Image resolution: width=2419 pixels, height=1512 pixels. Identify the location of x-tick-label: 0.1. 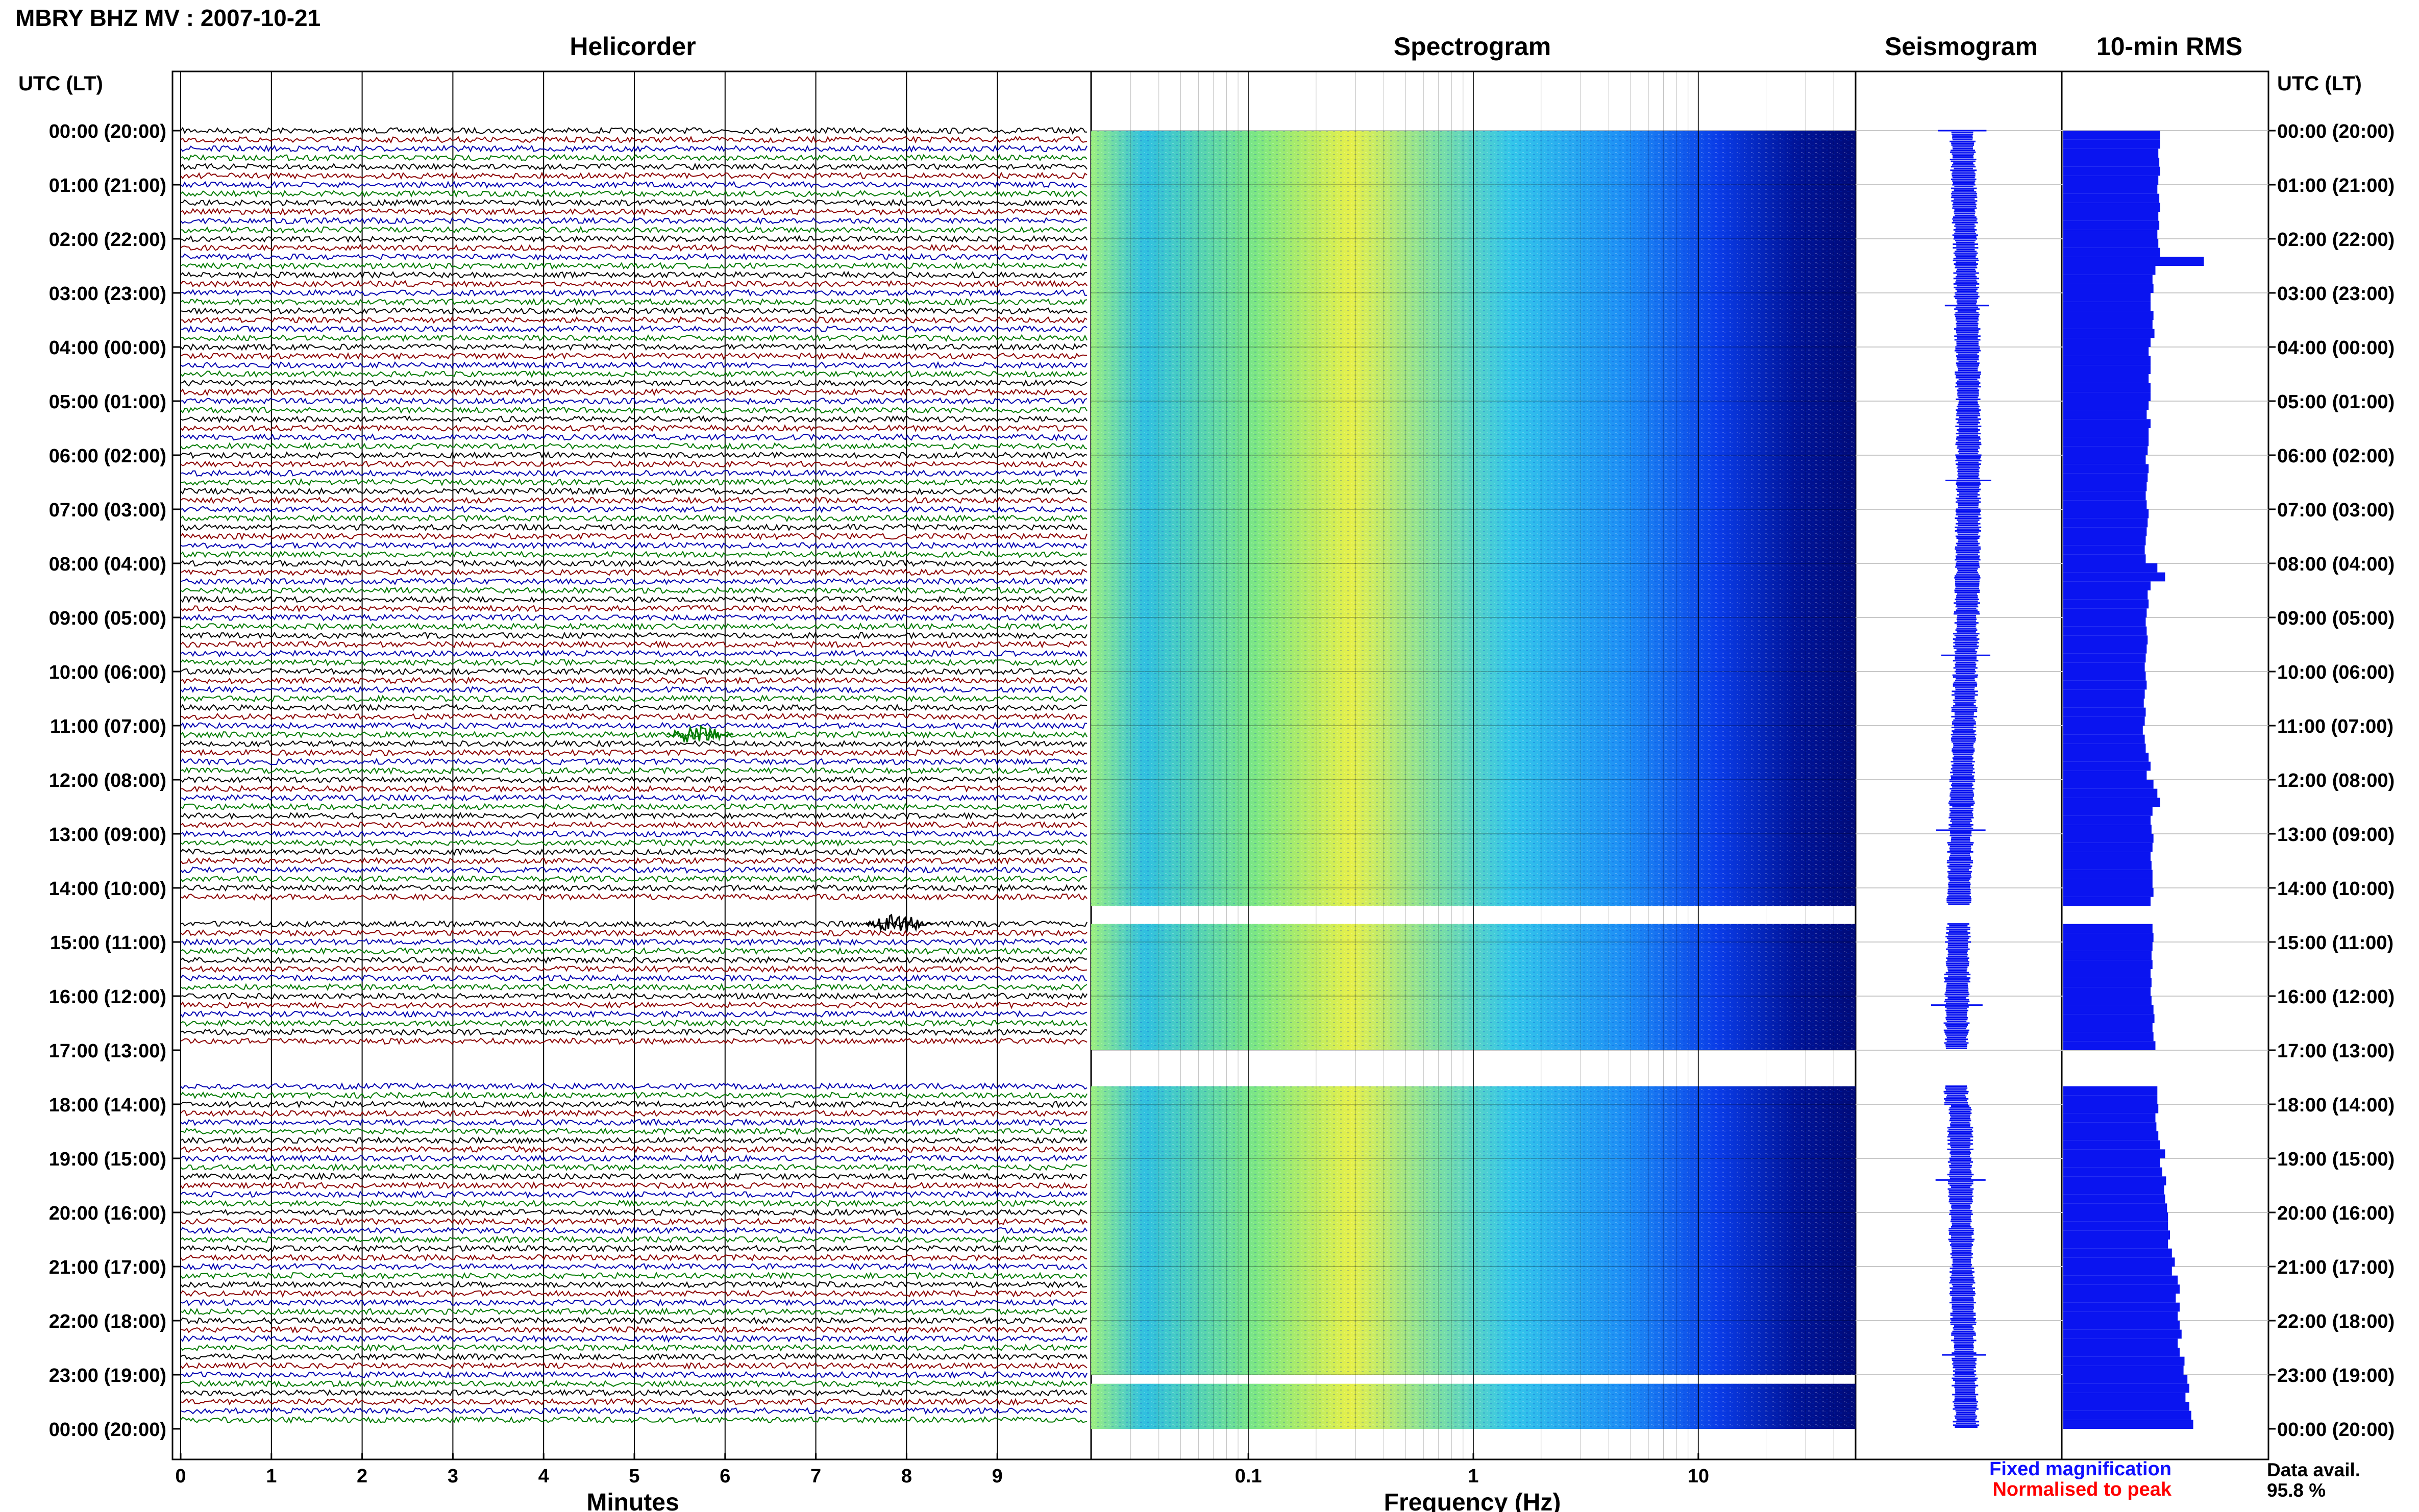
(1248, 1476).